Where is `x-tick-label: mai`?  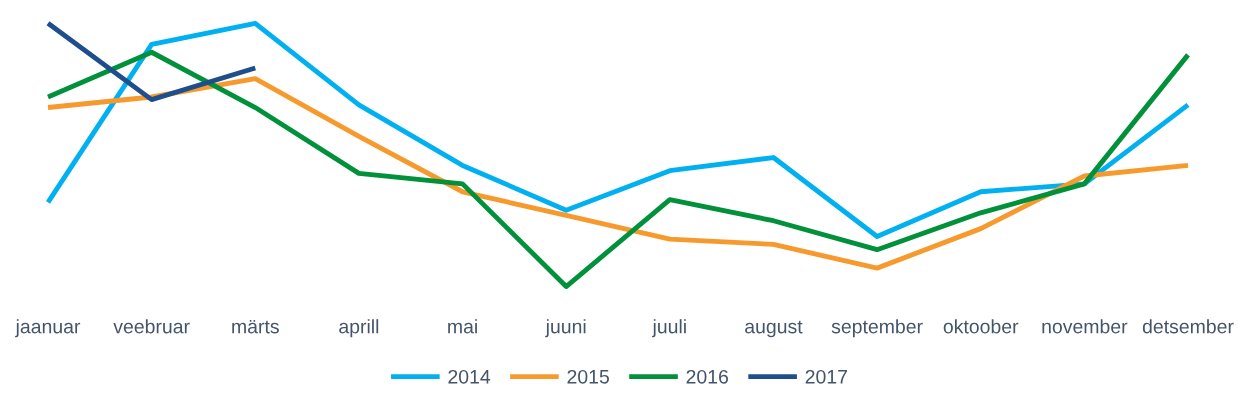
x-tick-label: mai is located at coordinates (462, 326).